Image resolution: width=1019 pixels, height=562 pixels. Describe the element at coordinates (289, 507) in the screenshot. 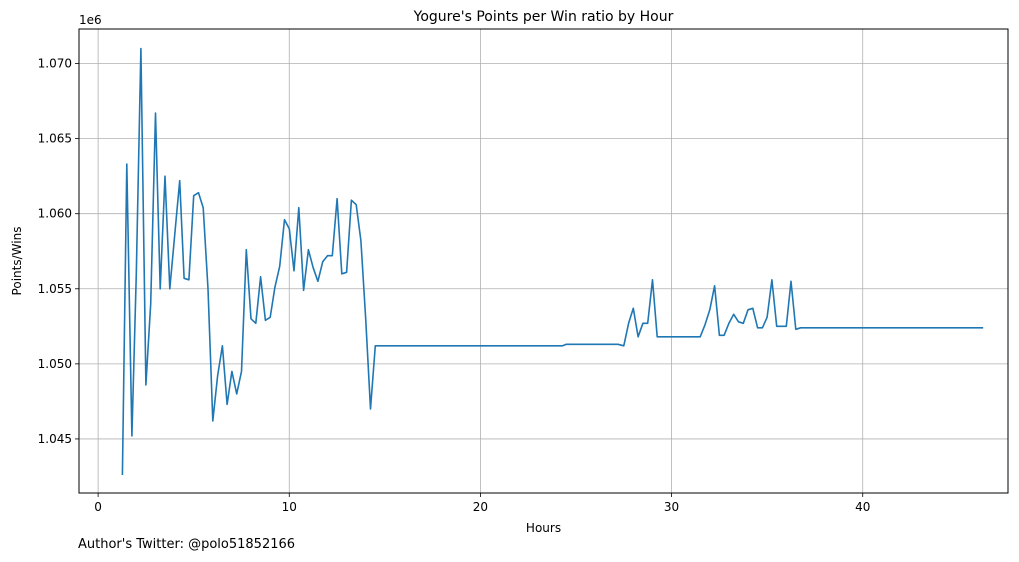

I see `x-tick-label: 10` at that location.